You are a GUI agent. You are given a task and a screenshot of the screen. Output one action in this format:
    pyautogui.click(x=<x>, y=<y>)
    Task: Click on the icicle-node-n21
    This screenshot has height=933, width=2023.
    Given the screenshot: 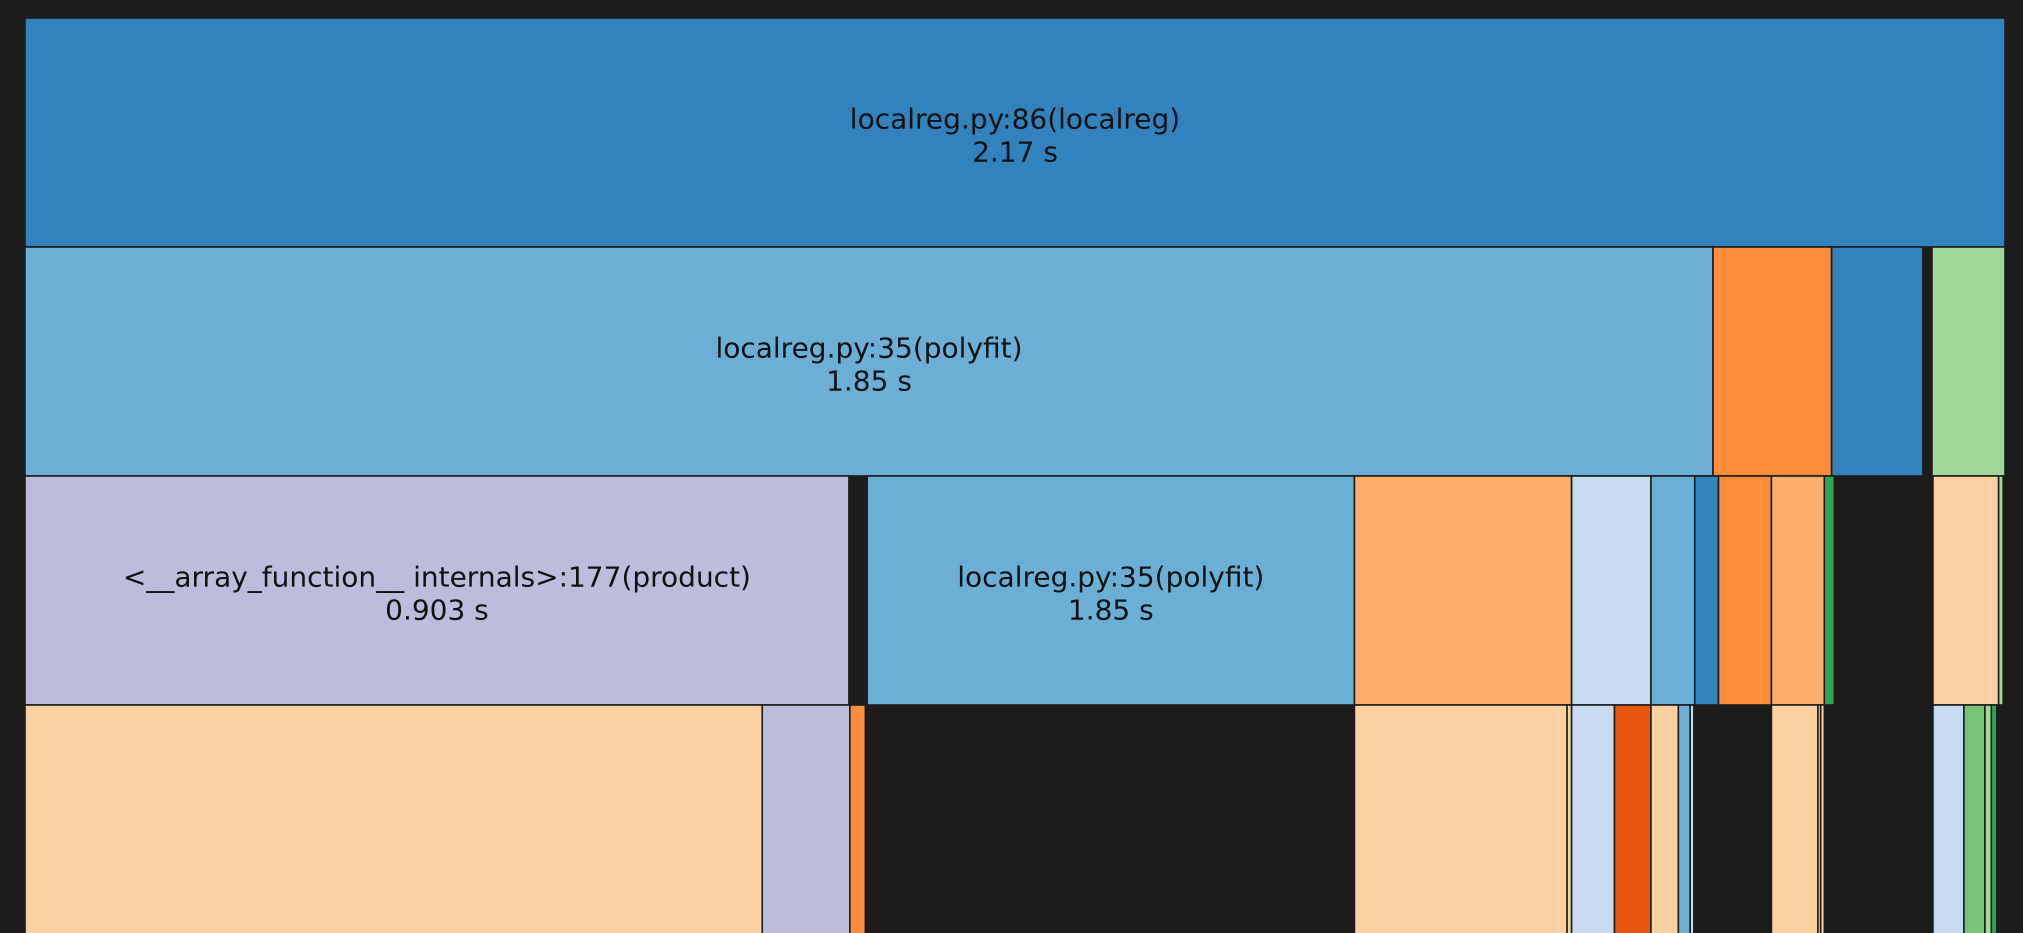 What is the action you would take?
    pyautogui.click(x=1593, y=818)
    